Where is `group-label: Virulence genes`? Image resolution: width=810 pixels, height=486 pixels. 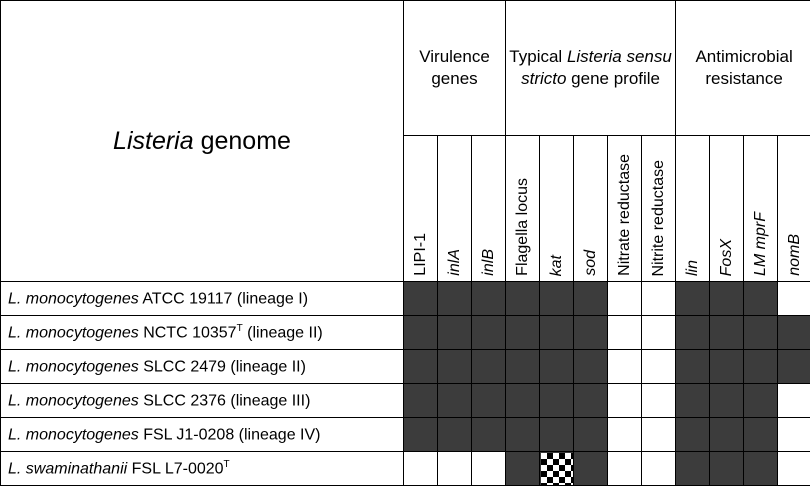 group-label: Virulence genes is located at coordinates (454, 67).